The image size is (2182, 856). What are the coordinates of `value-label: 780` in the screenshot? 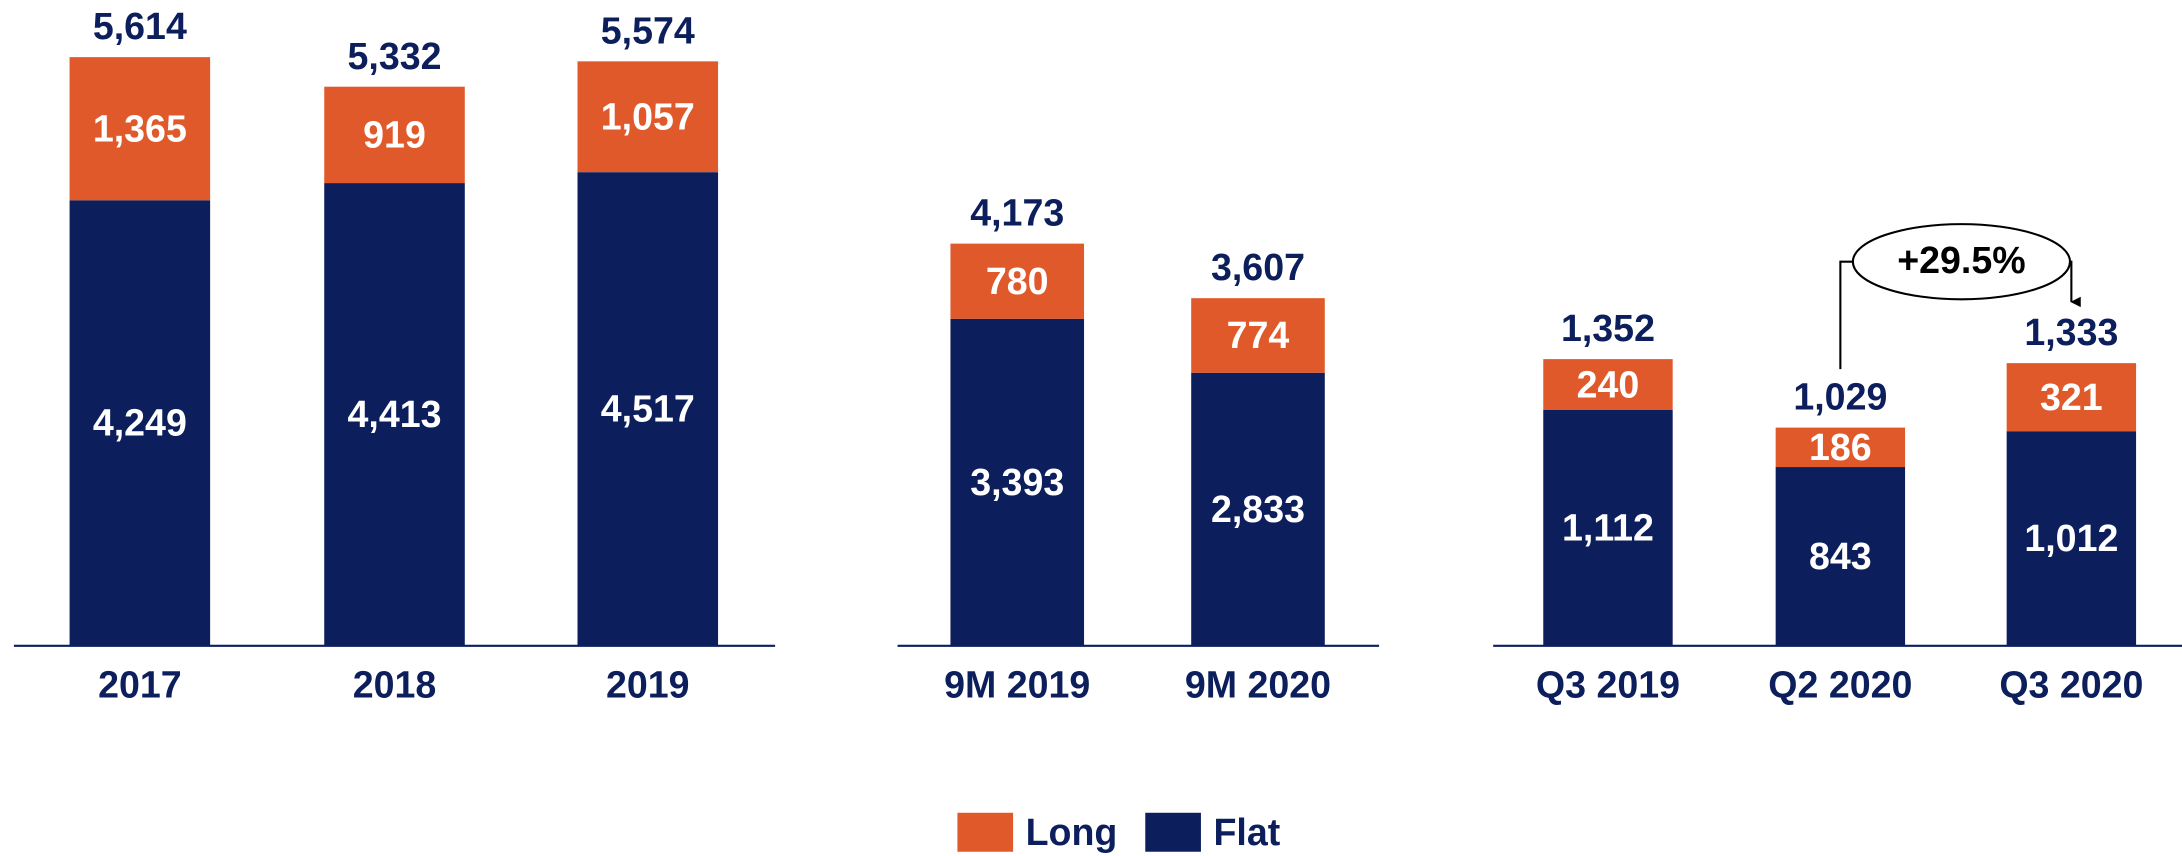 It's located at (1017, 281).